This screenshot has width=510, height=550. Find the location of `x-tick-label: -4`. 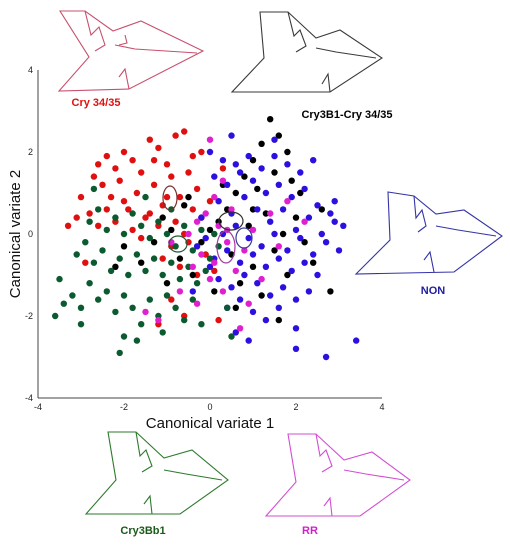

x-tick-label: -4 is located at coordinates (38, 407).